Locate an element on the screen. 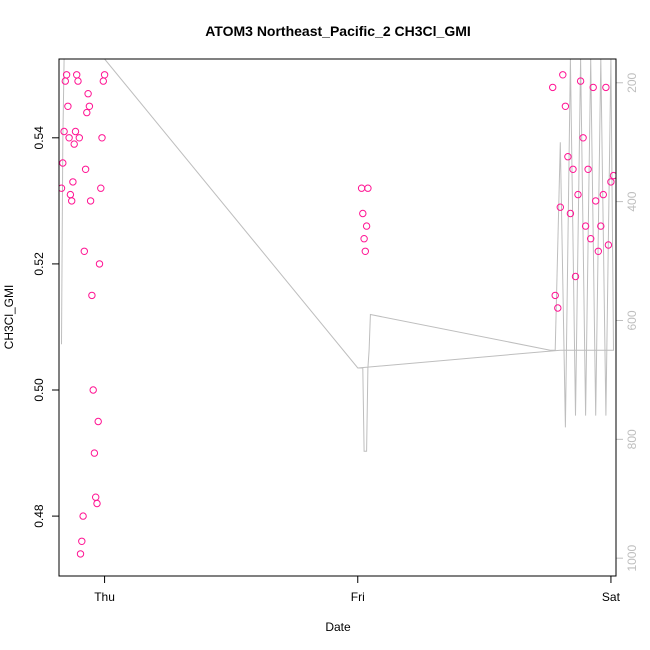  y-tick-label: 0.50 is located at coordinates (39, 390).